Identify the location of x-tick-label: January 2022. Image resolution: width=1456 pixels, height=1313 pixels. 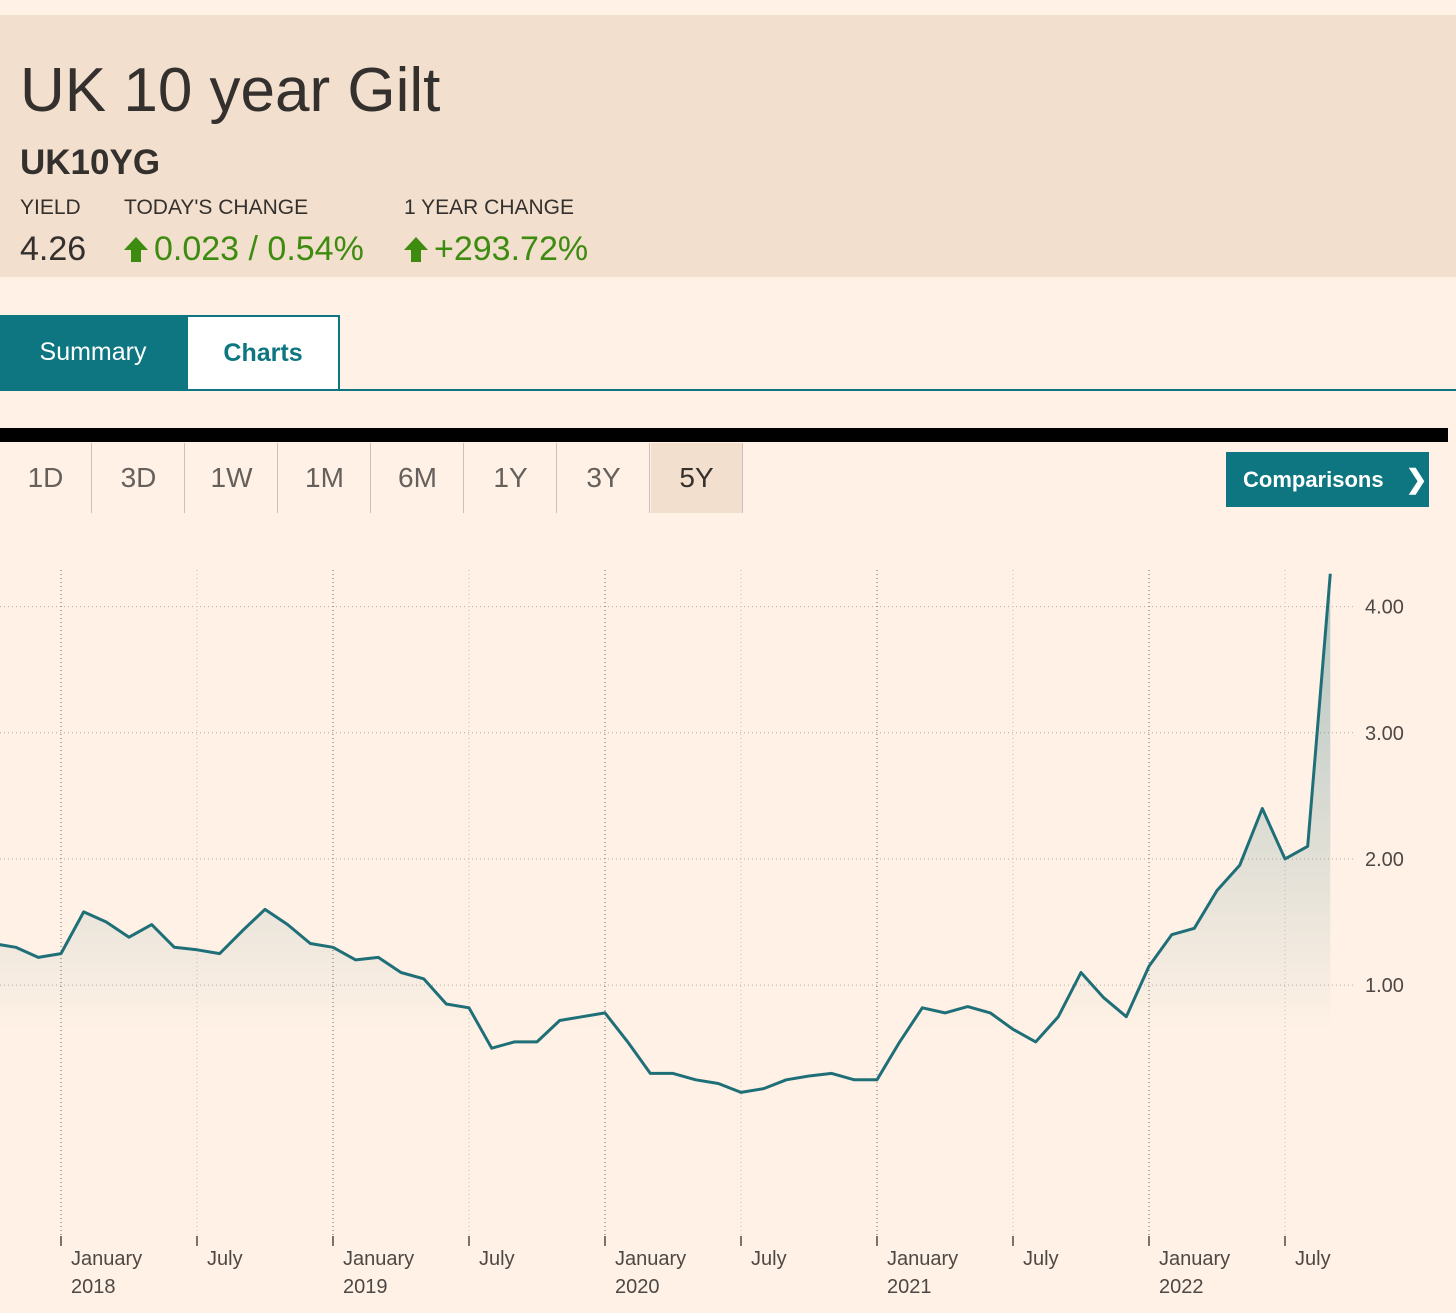
(1194, 1273).